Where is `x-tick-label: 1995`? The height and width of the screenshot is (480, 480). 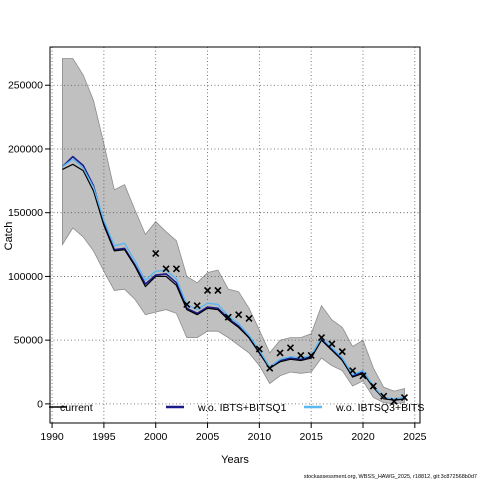 x-tick-label: 1995 is located at coordinates (104, 437).